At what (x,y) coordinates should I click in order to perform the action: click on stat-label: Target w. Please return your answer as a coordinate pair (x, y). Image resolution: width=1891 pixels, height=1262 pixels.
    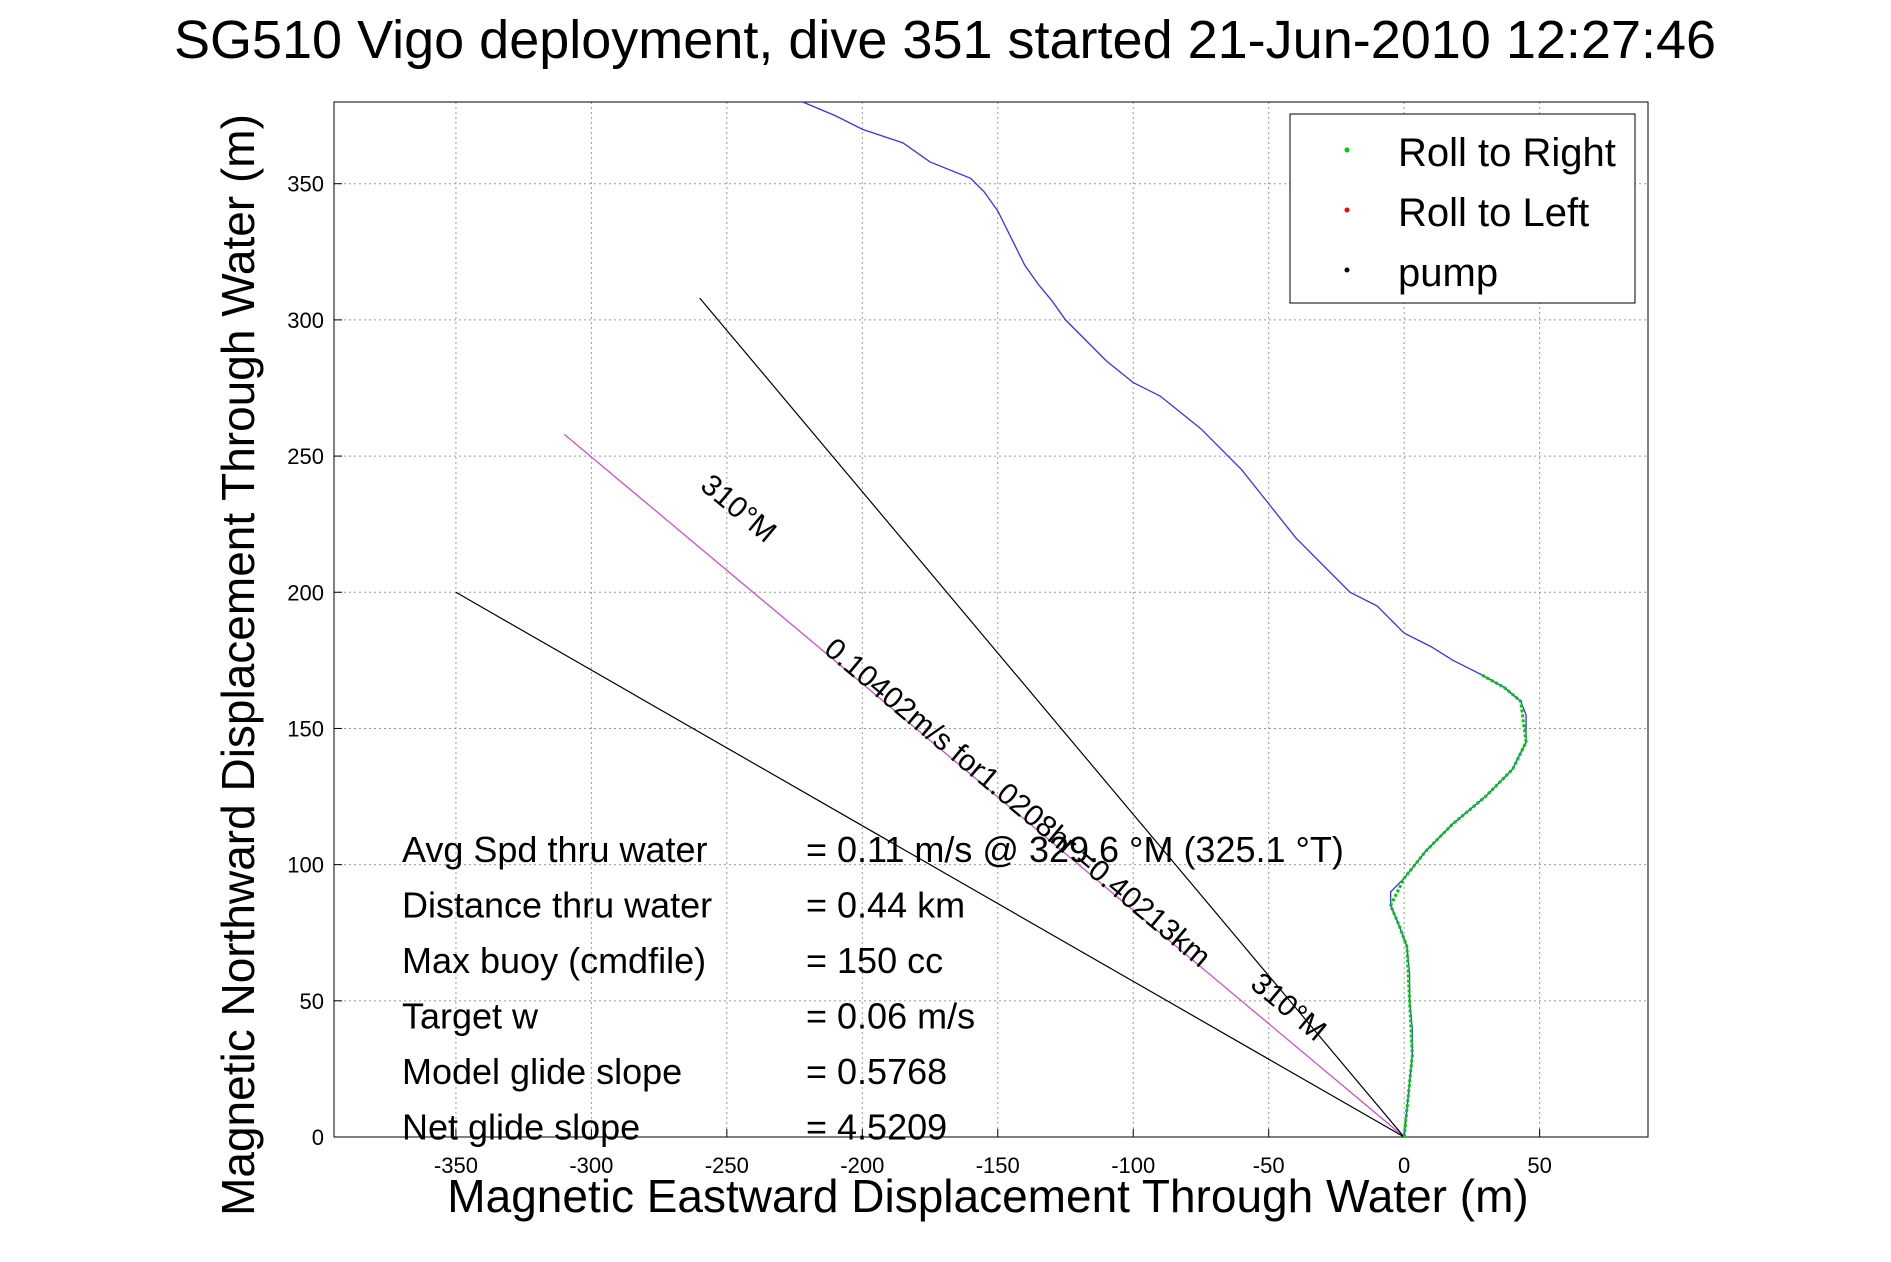
    Looking at the image, I should click on (470, 1016).